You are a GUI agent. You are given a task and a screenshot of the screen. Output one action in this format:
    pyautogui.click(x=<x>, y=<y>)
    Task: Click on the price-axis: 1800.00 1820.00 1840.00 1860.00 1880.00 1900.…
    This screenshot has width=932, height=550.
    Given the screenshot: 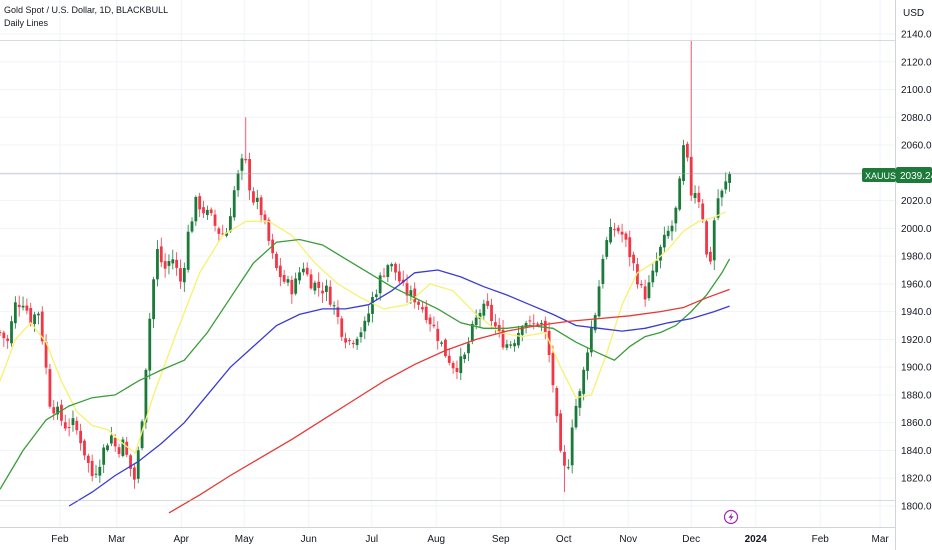 What is the action you would take?
    pyautogui.click(x=916, y=271)
    